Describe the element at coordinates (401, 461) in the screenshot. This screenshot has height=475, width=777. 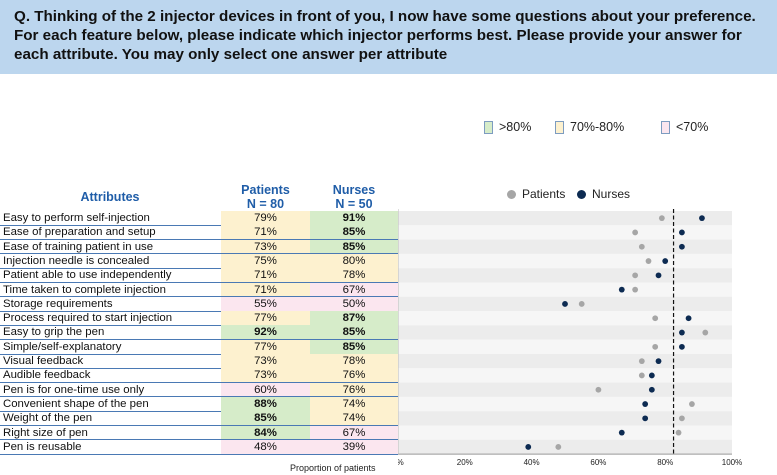
I see `x-tick-label: 0%` at that location.